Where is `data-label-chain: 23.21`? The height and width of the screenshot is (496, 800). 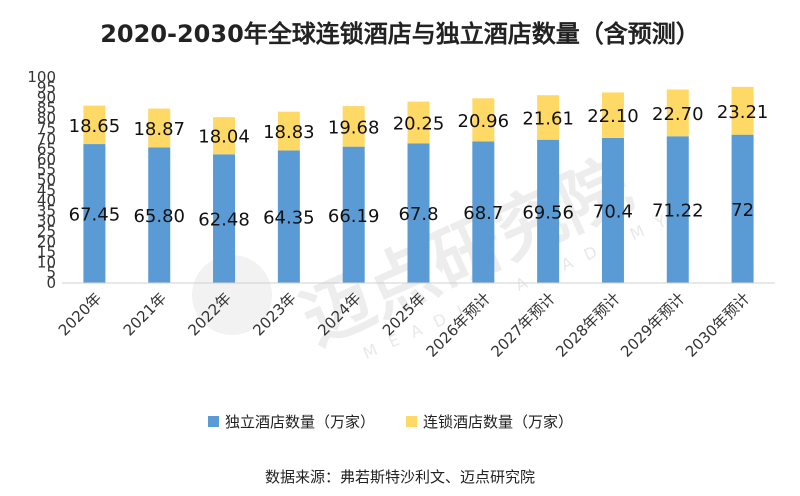 data-label-chain: 23.21 is located at coordinates (743, 112).